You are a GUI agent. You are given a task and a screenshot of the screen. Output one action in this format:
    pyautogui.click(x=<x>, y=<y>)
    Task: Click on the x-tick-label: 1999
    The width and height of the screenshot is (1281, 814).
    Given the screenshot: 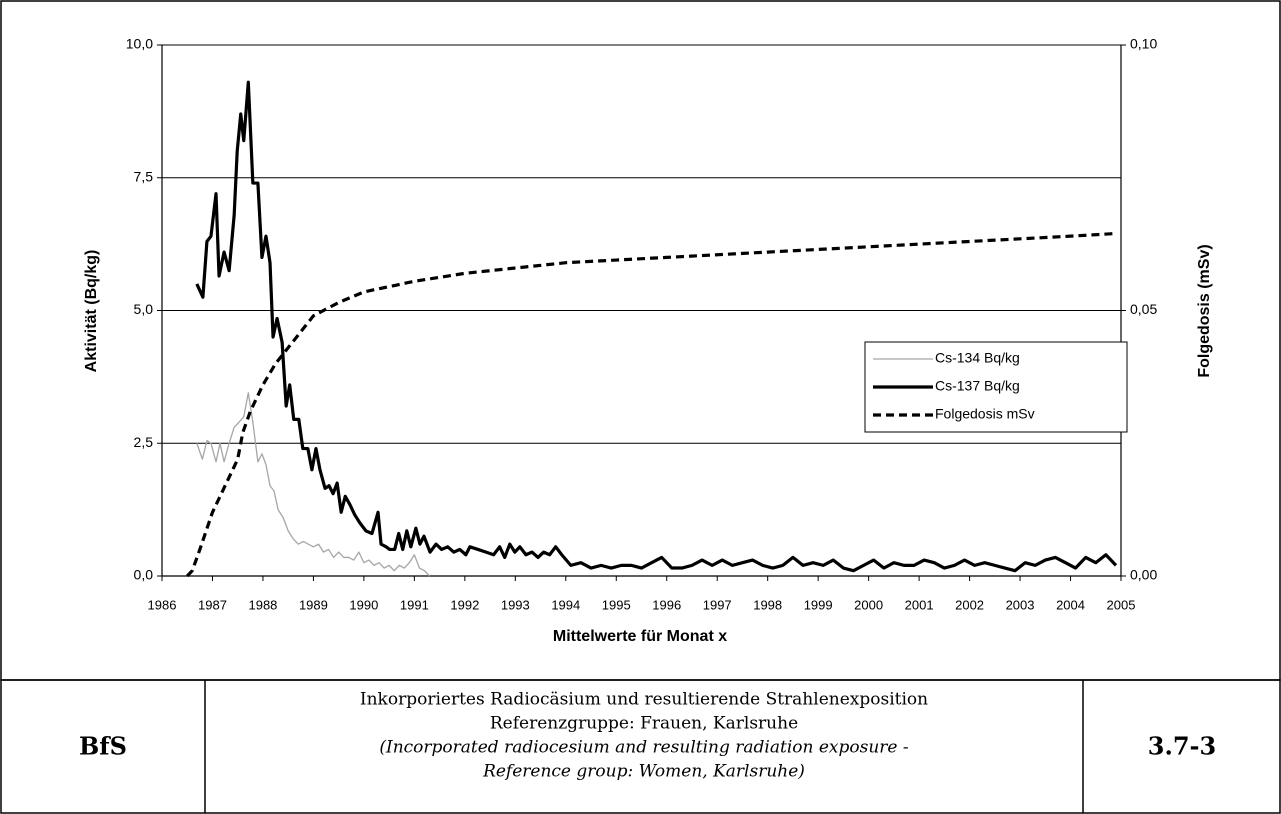 What is the action you would take?
    pyautogui.click(x=818, y=604)
    